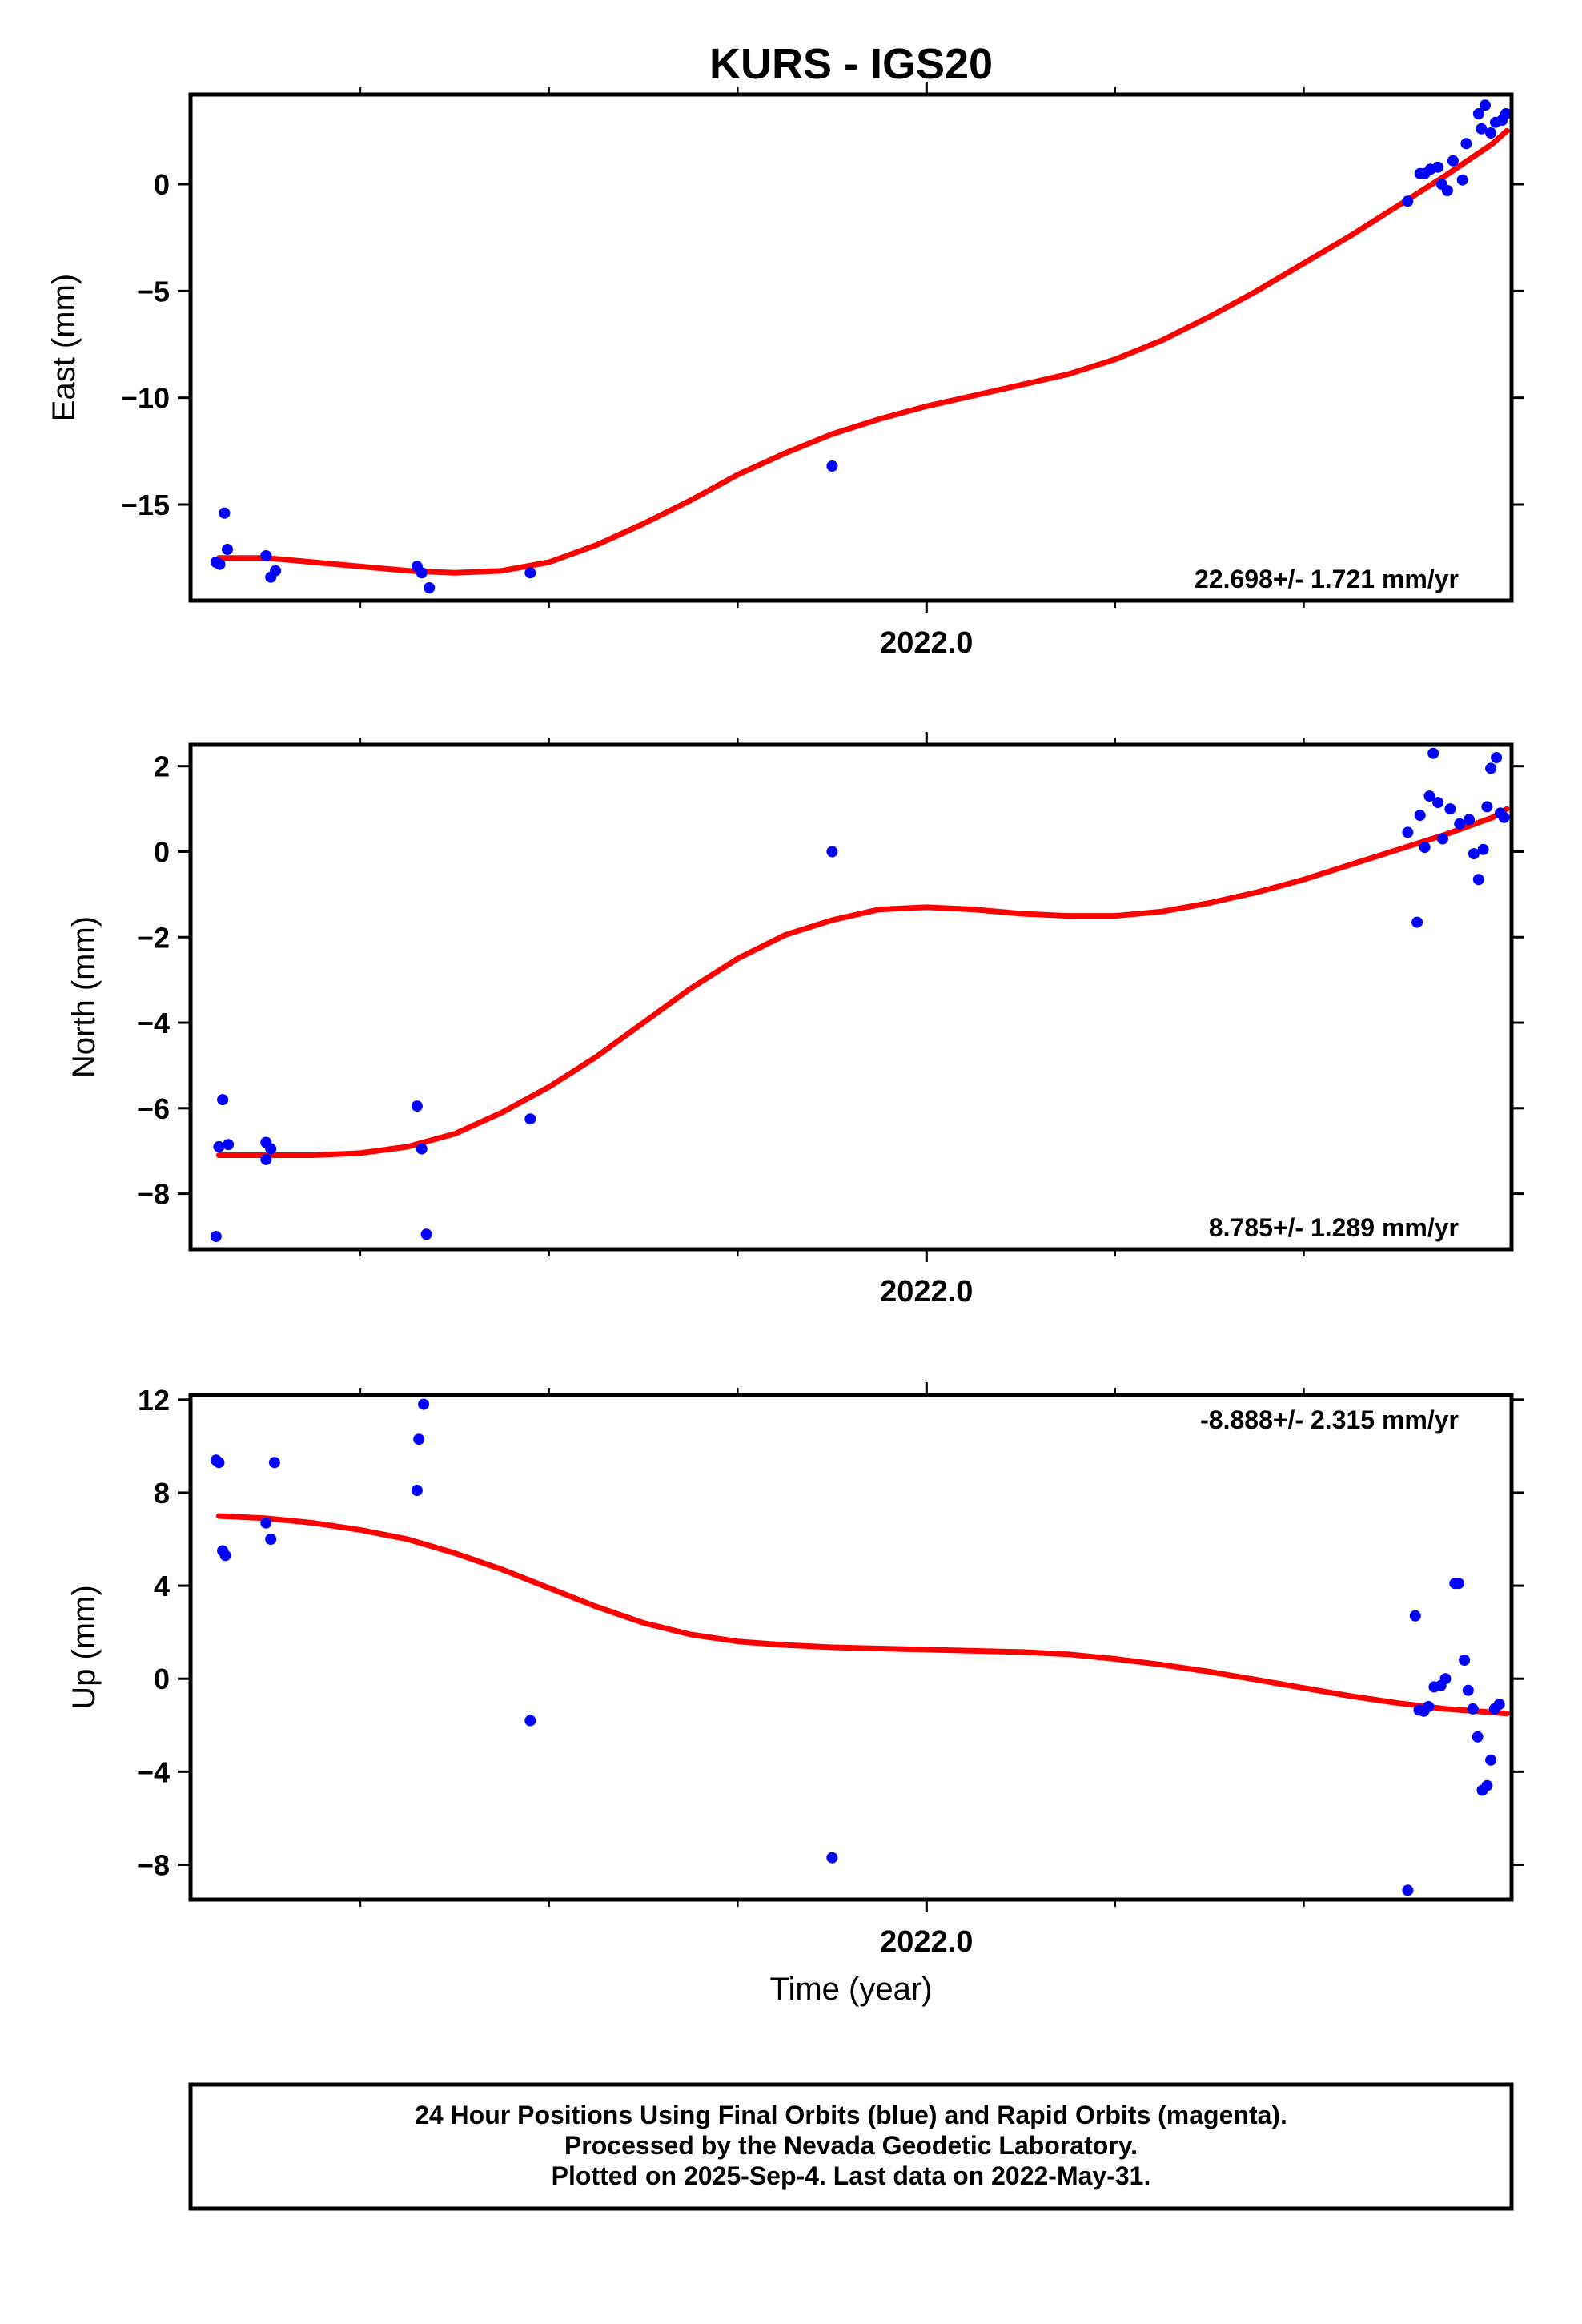 The height and width of the screenshot is (2324, 1582). What do you see at coordinates (162, 1493) in the screenshot?
I see `y-tick-label: 8` at bounding box center [162, 1493].